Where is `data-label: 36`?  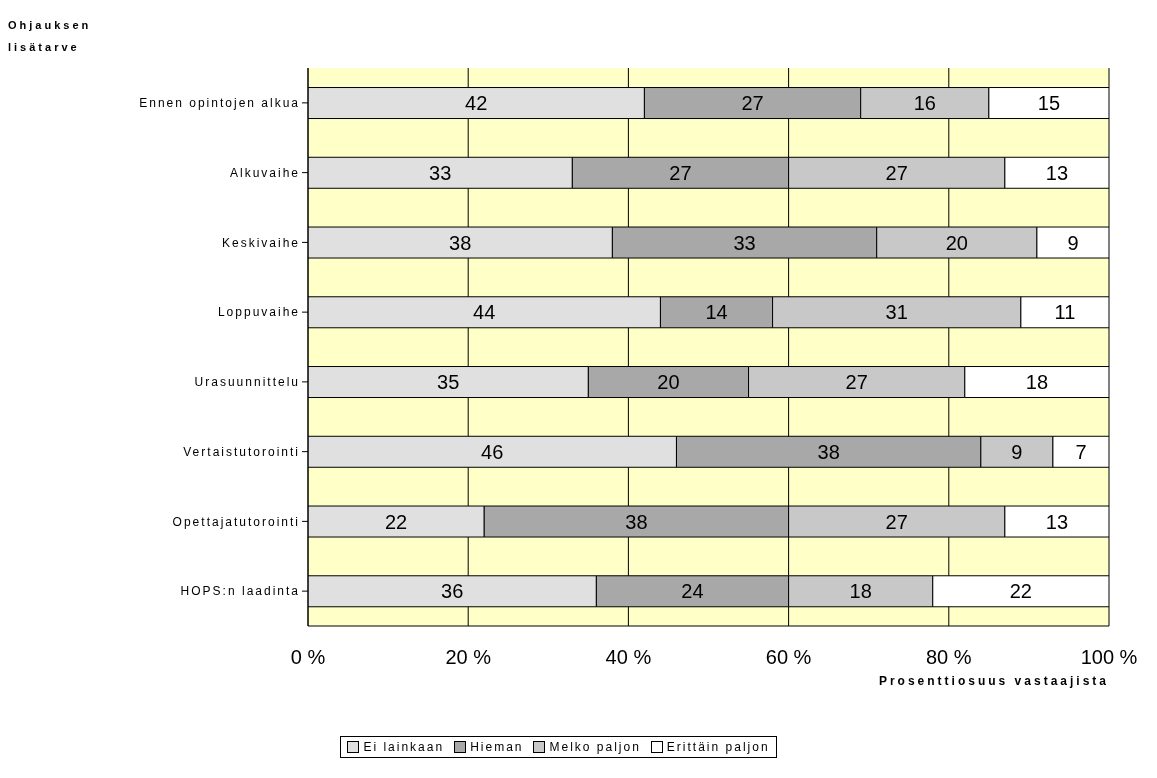
data-label: 36 is located at coordinates (452, 591).